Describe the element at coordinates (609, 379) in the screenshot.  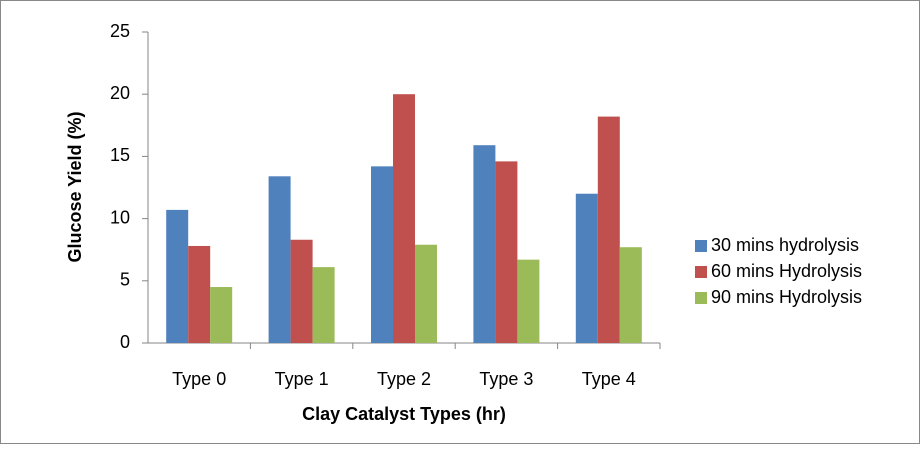
I see `x-tick-label: Type 4` at that location.